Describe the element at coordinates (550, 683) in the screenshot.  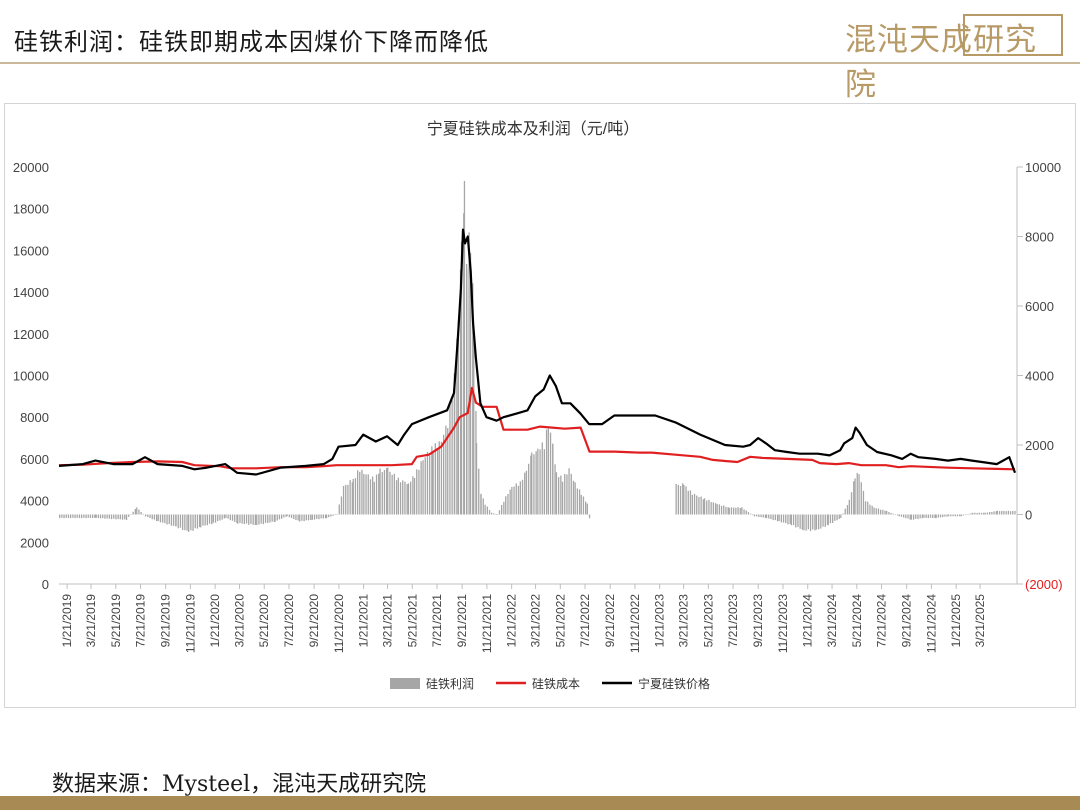
I see `legend: 硅铁利润 硅铁成本 宁夏硅铁价格` at that location.